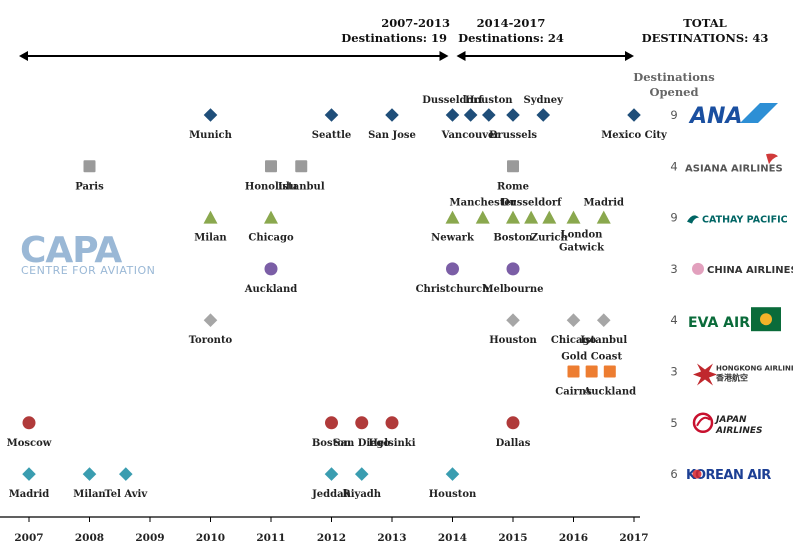 Image resolution: width=793 pixels, height=548 pixels. I want to click on series-1-point-3-marker, so click(392, 115).